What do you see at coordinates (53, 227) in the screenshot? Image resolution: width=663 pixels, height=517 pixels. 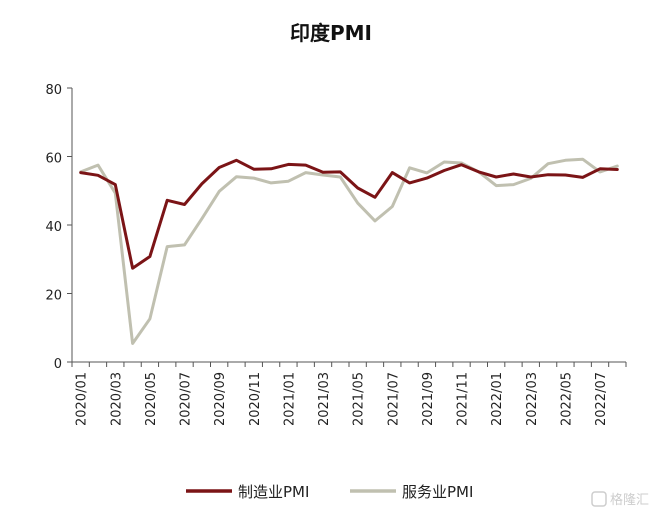 I see `y-tick-label: 40` at bounding box center [53, 227].